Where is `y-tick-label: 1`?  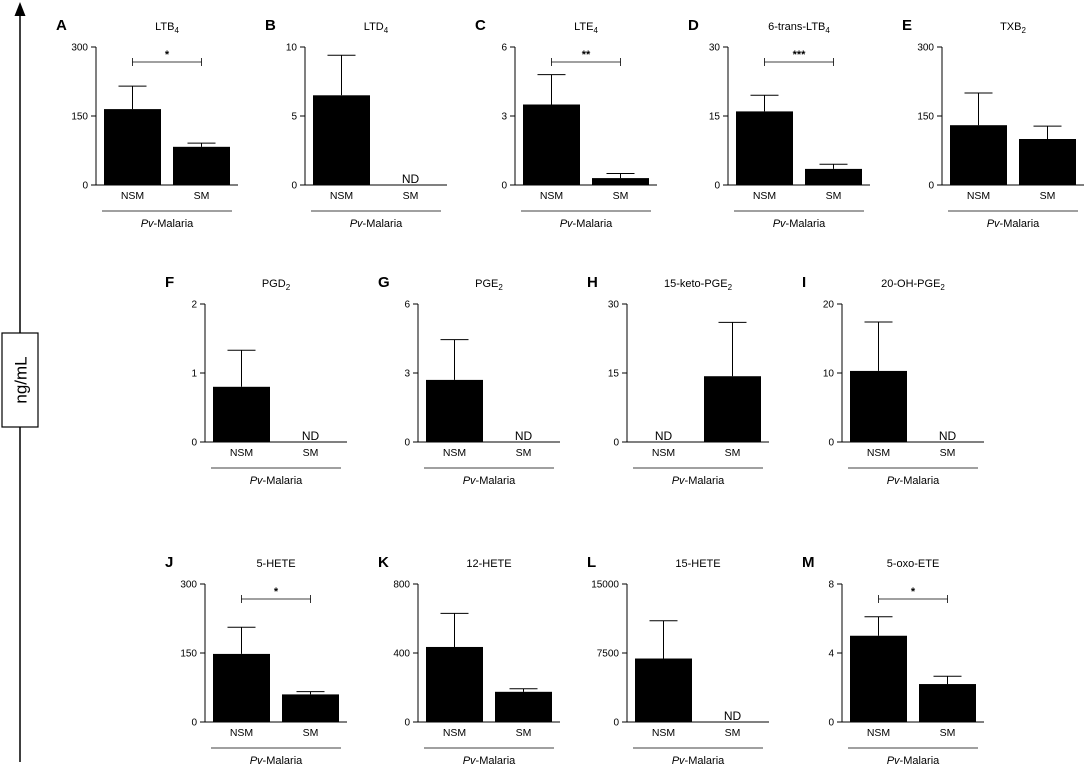 y-tick-label: 1 is located at coordinates (194, 374).